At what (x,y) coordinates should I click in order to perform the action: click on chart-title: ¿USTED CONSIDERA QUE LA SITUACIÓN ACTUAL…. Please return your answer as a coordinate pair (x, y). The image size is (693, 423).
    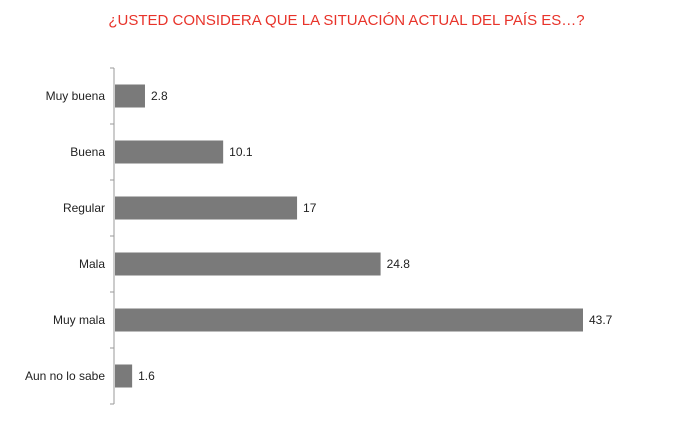
    Looking at the image, I should click on (346, 20).